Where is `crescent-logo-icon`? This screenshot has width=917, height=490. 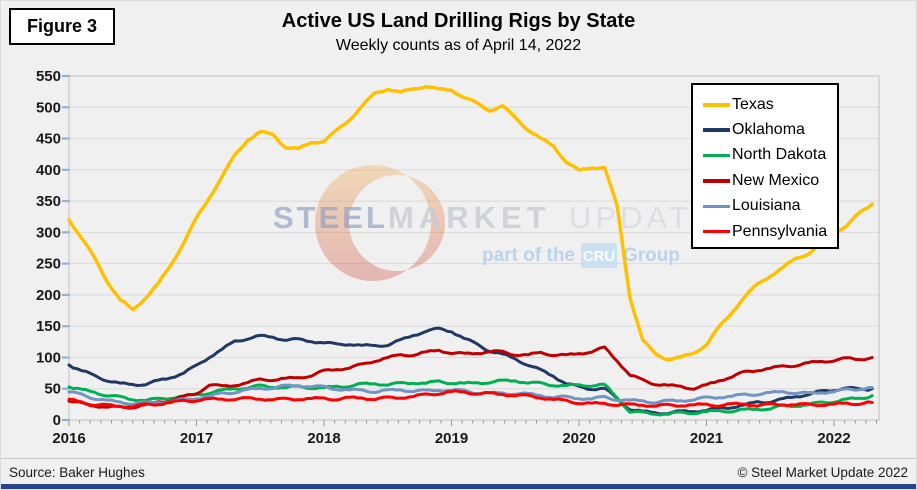 crescent-logo-icon is located at coordinates (380, 223).